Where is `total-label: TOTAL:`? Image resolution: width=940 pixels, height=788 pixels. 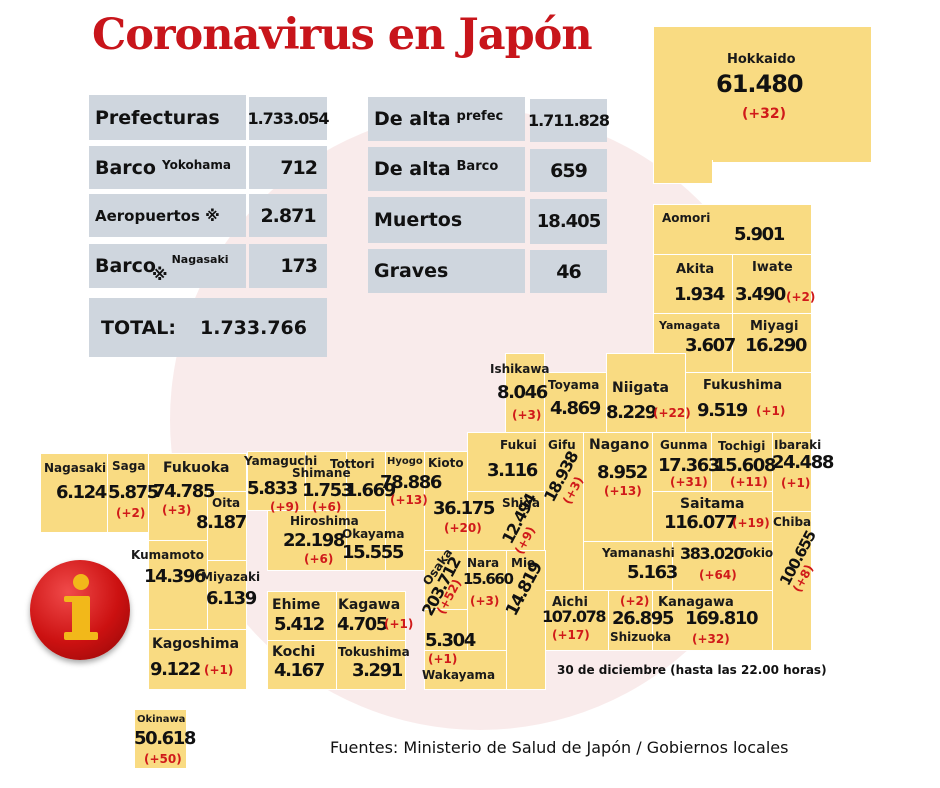 total-label: TOTAL: is located at coordinates (139, 327).